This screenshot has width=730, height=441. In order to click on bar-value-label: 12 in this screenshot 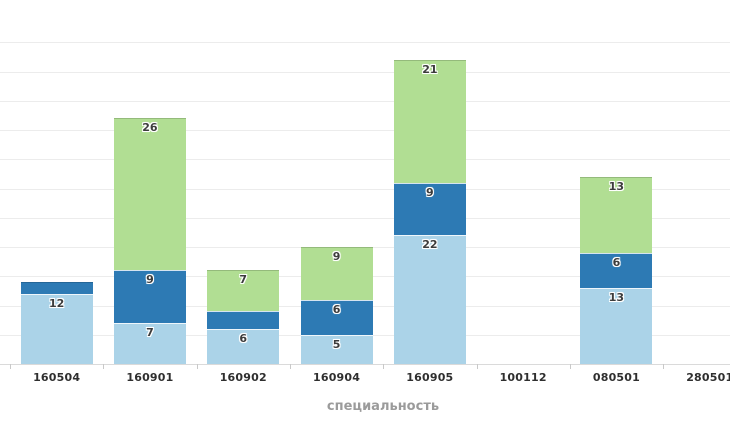, I will do `click(56, 303)`.